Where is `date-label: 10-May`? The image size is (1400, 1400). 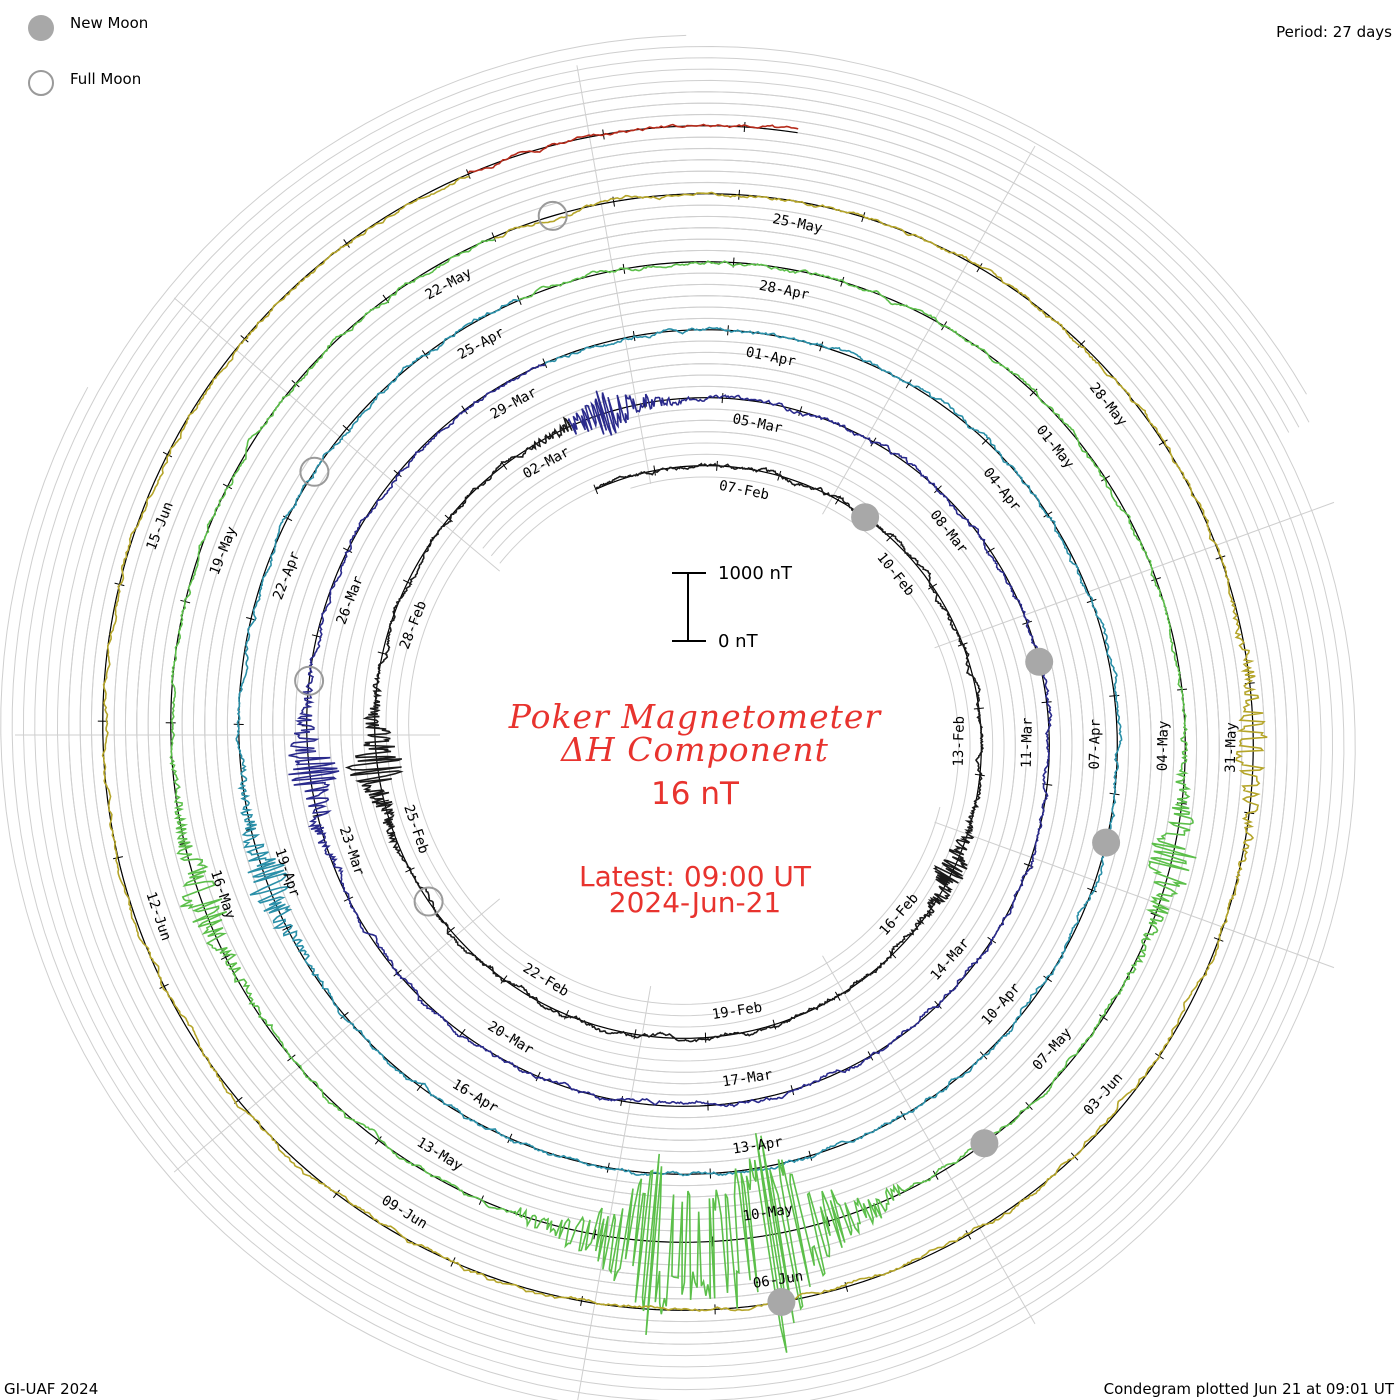
date-label: 10-May is located at coordinates (768, 1212).